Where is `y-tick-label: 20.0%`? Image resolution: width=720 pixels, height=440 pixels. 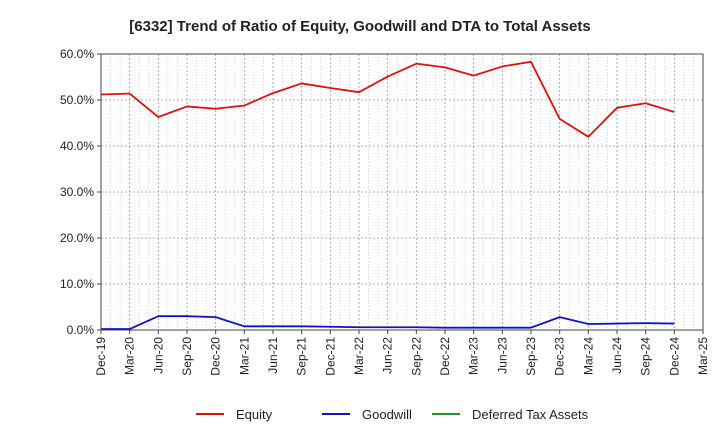 y-tick-label: 20.0% is located at coordinates (77, 238).